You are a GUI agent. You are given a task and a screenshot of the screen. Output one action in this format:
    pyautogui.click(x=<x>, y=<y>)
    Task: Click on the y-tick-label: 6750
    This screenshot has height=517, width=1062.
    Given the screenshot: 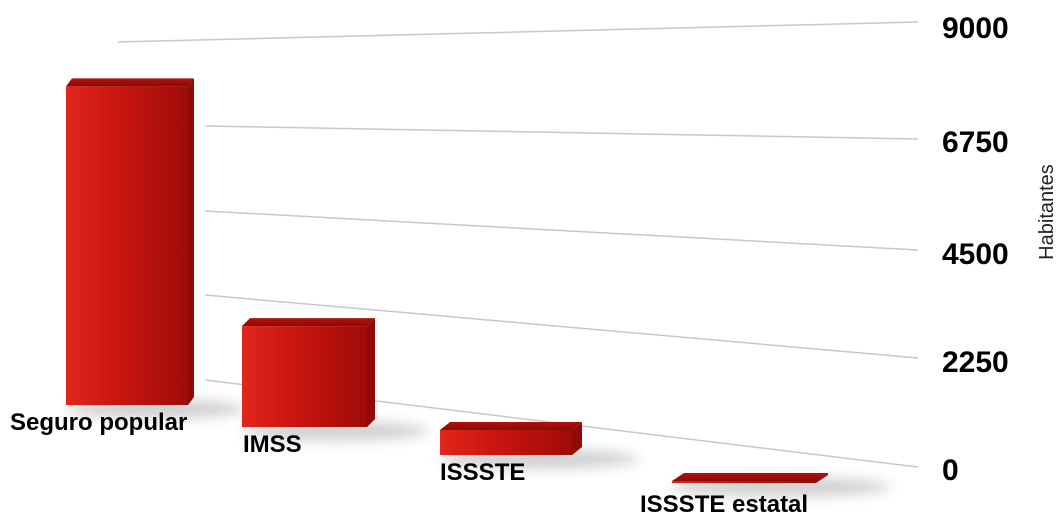 What is the action you would take?
    pyautogui.click(x=975, y=142)
    